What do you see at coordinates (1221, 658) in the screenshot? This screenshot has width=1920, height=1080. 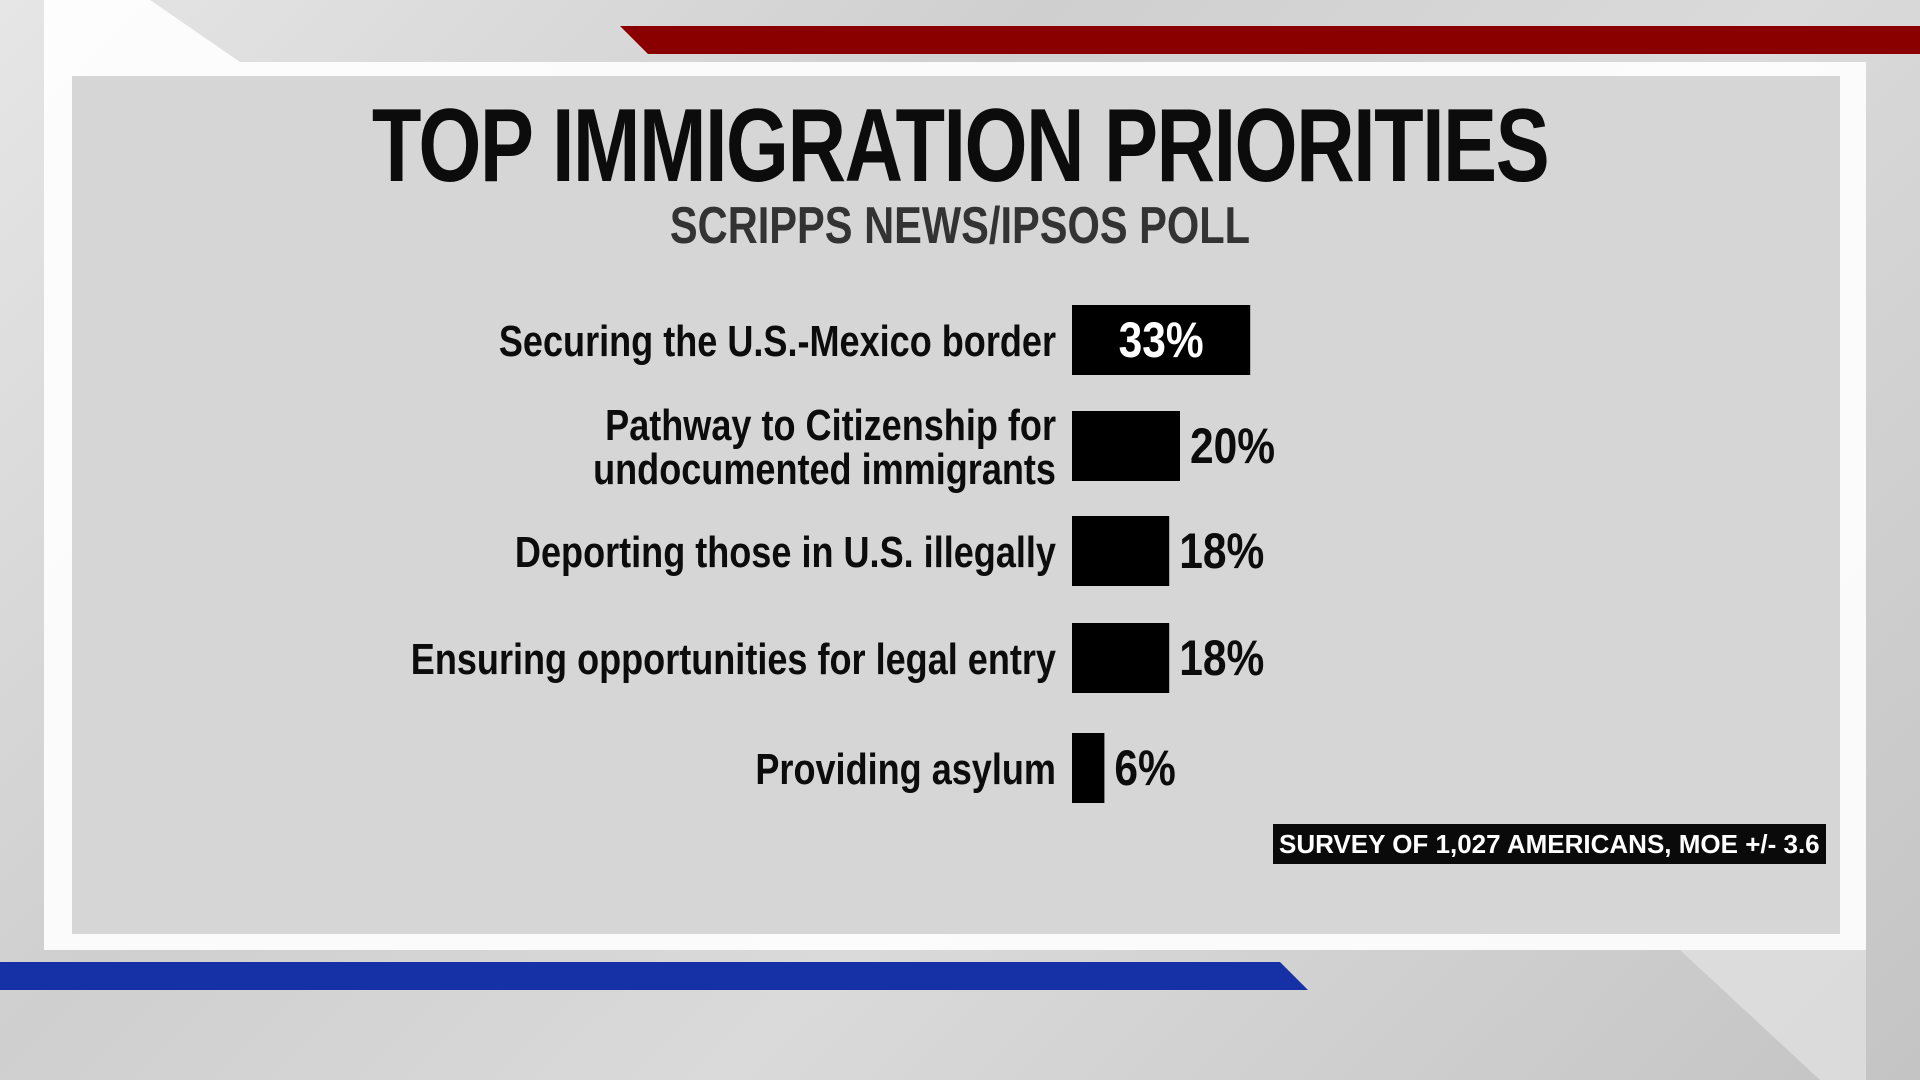 I see `value-label-3: 18%` at bounding box center [1221, 658].